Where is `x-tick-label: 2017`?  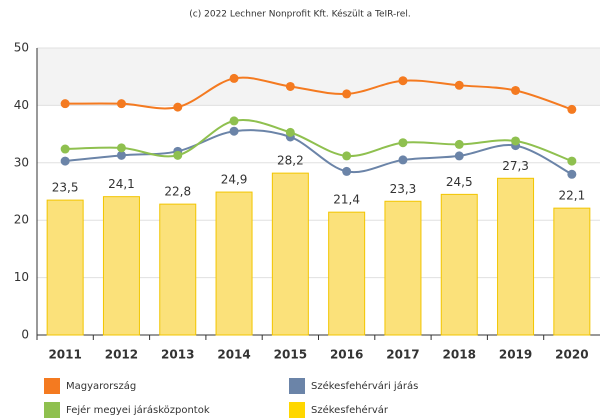
x-tick-label: 2017 is located at coordinates (402, 355).